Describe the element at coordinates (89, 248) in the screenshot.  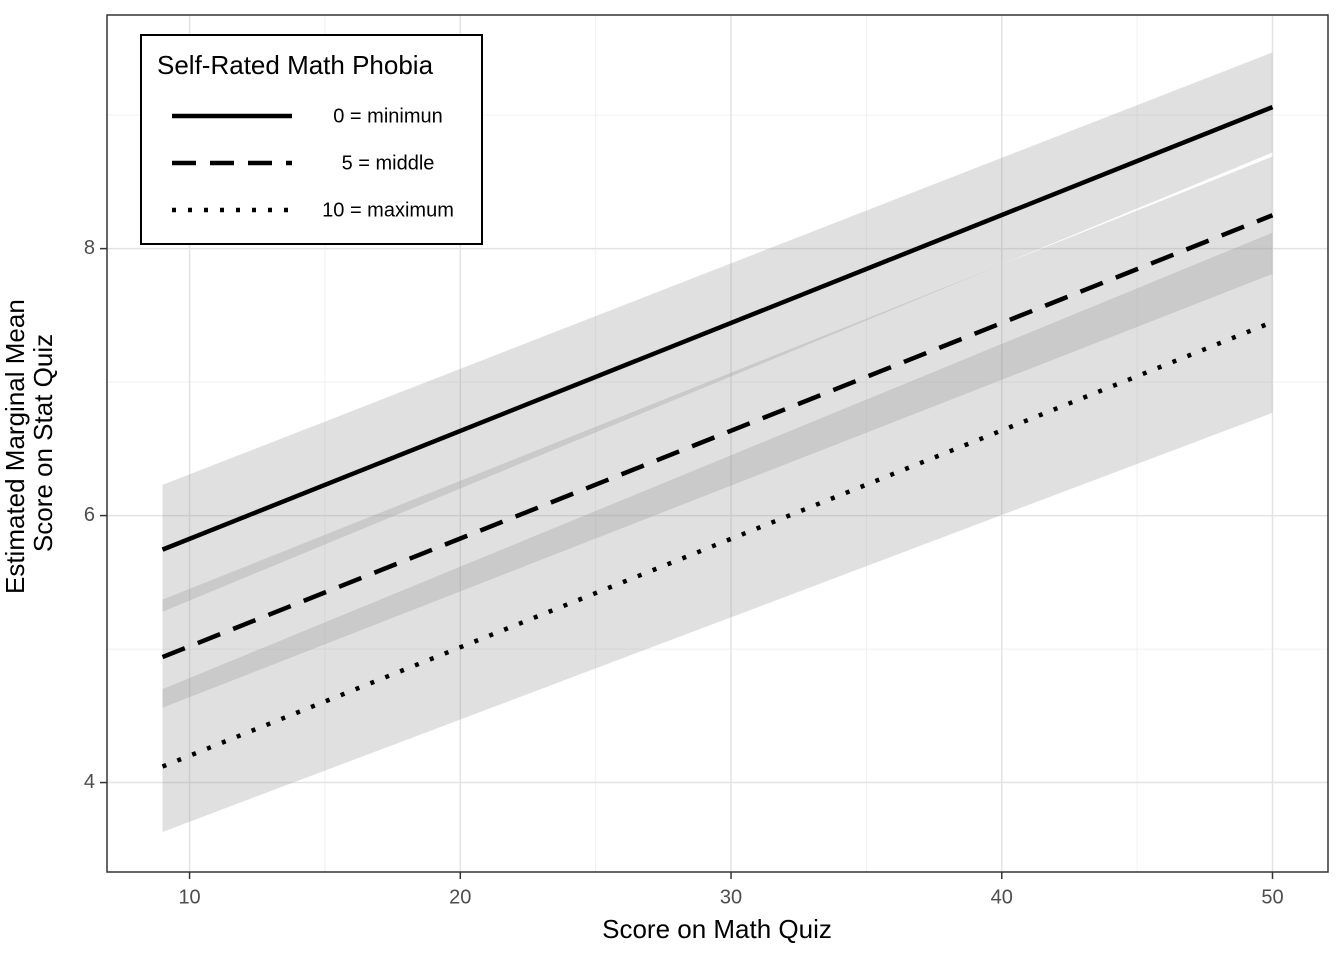
I see `y-tick-label: 8` at that location.